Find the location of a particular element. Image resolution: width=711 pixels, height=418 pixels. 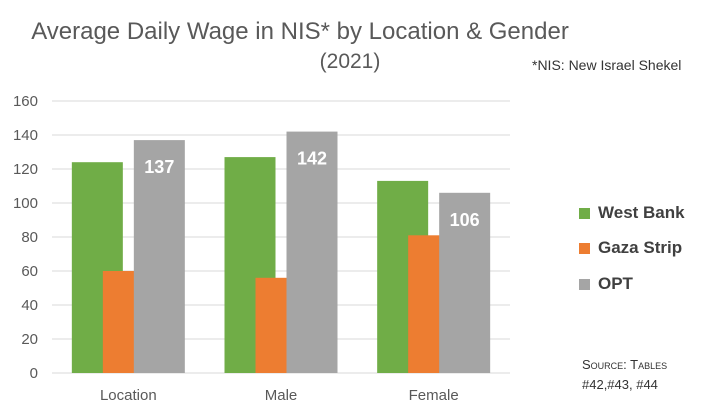

legend-west-bank: West Bank is located at coordinates (632, 213).